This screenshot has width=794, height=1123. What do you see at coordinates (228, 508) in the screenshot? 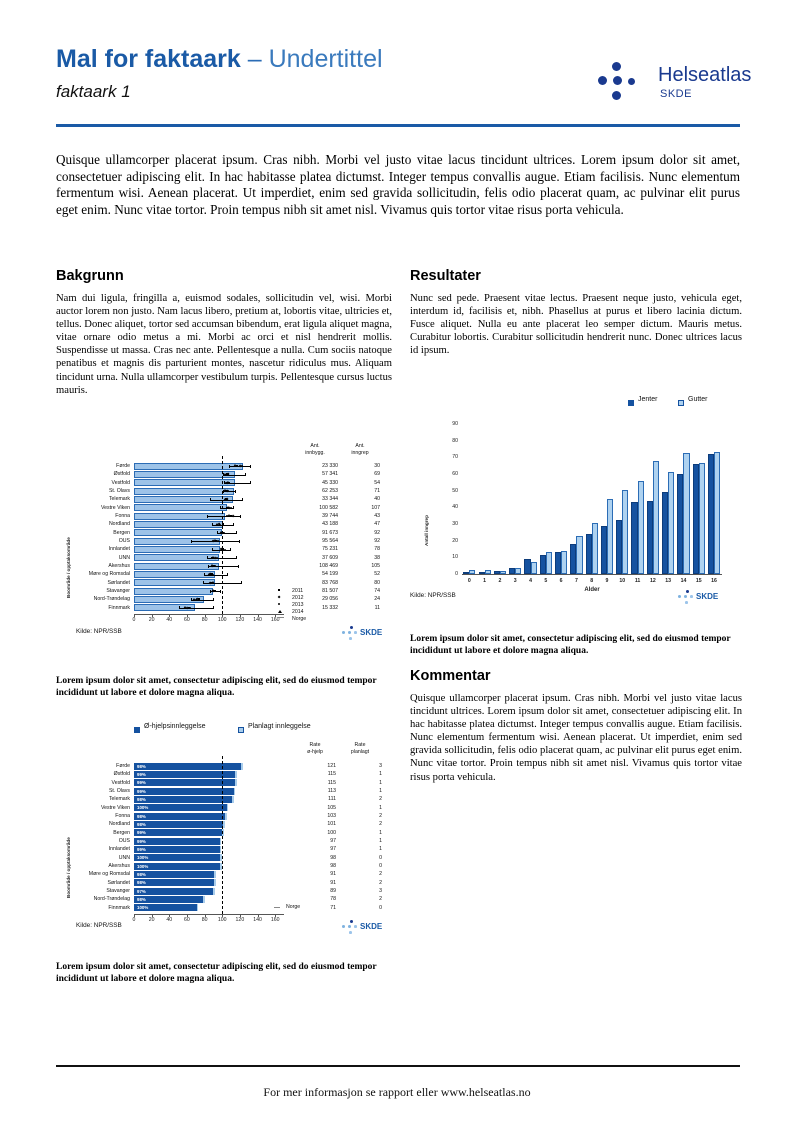
I see `chart1-marker-2014` at bounding box center [228, 508].